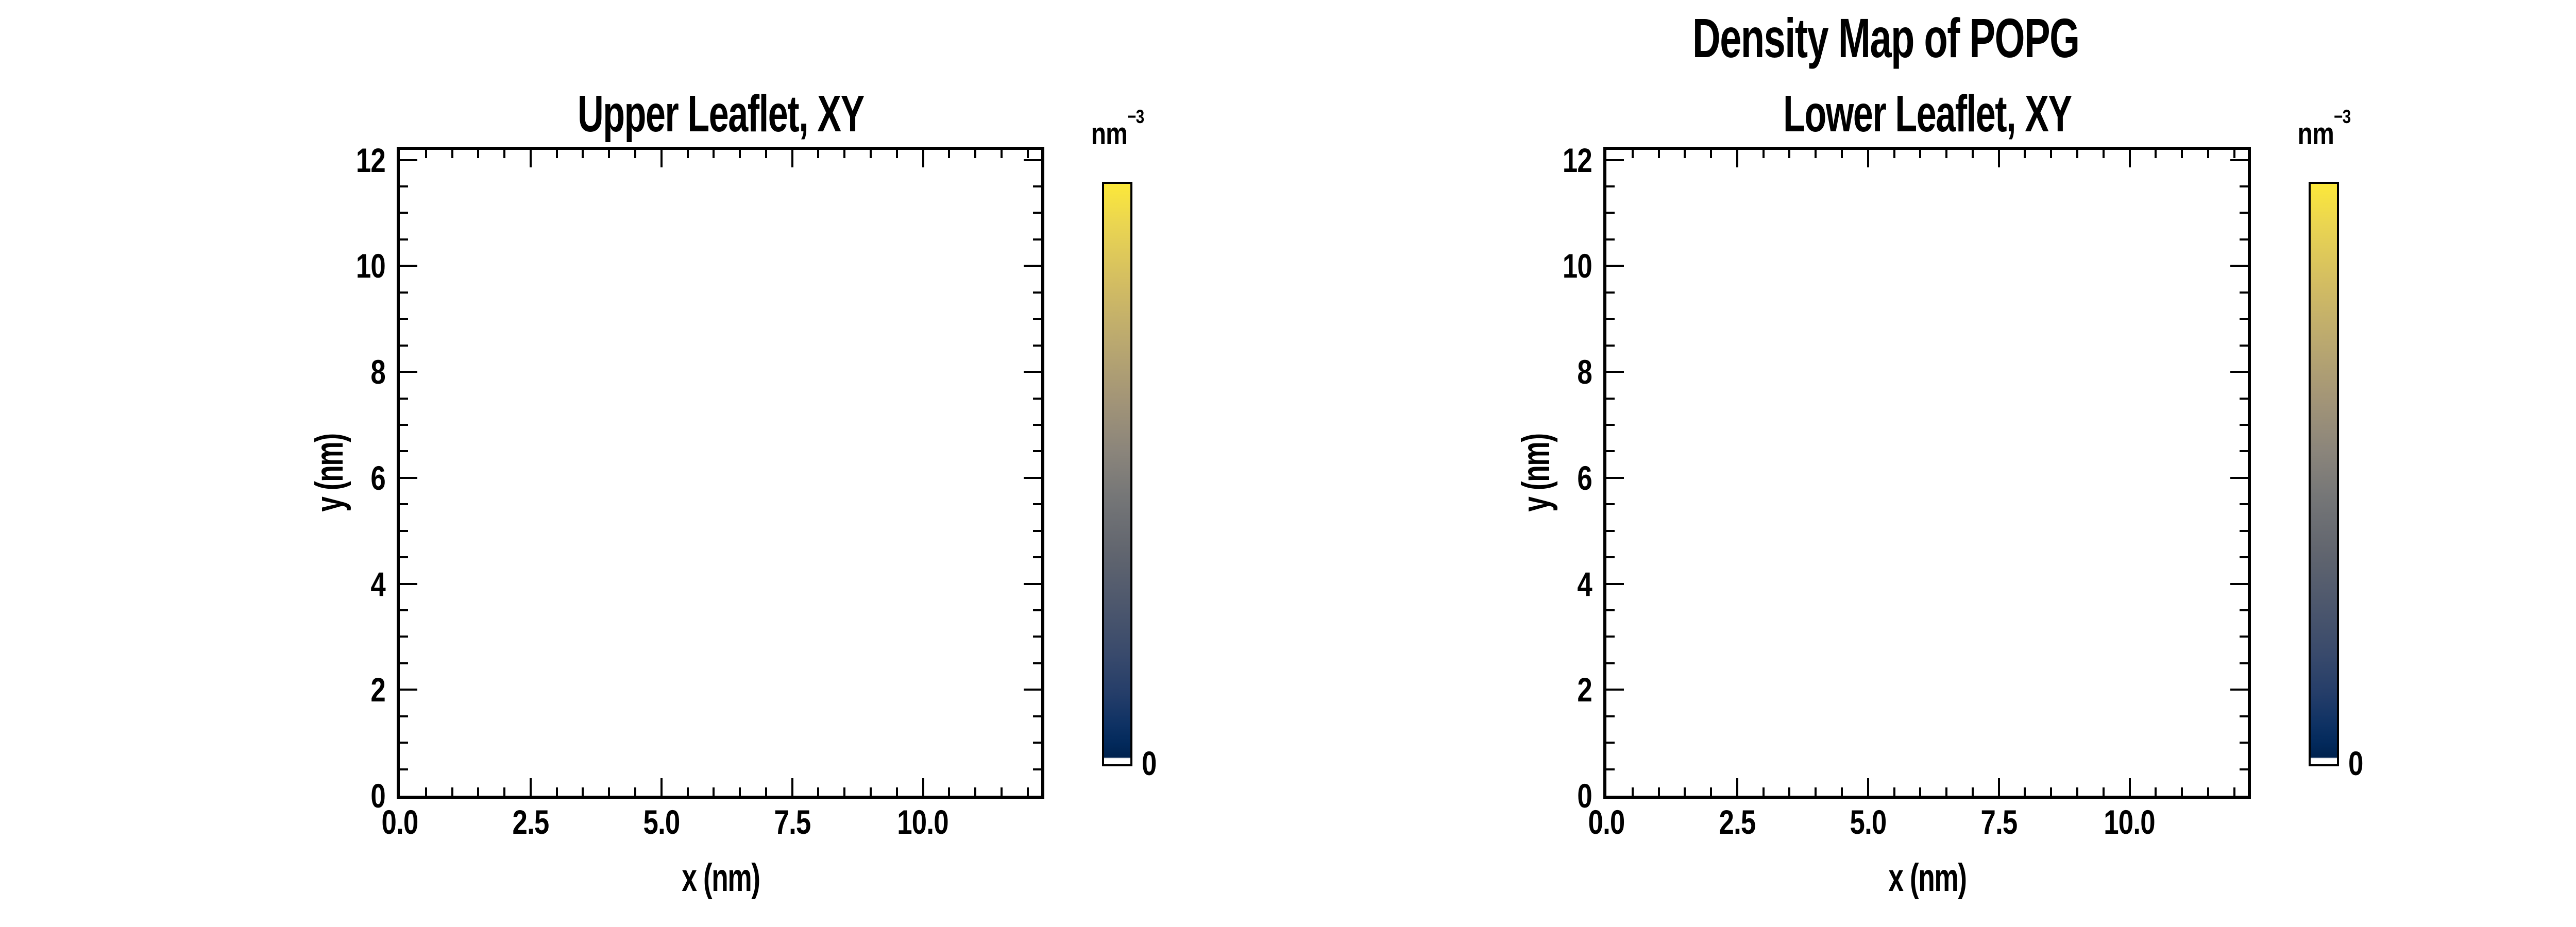 Image resolution: width=2576 pixels, height=927 pixels. I want to click on y-axis-label: y (nm), so click(329, 473).